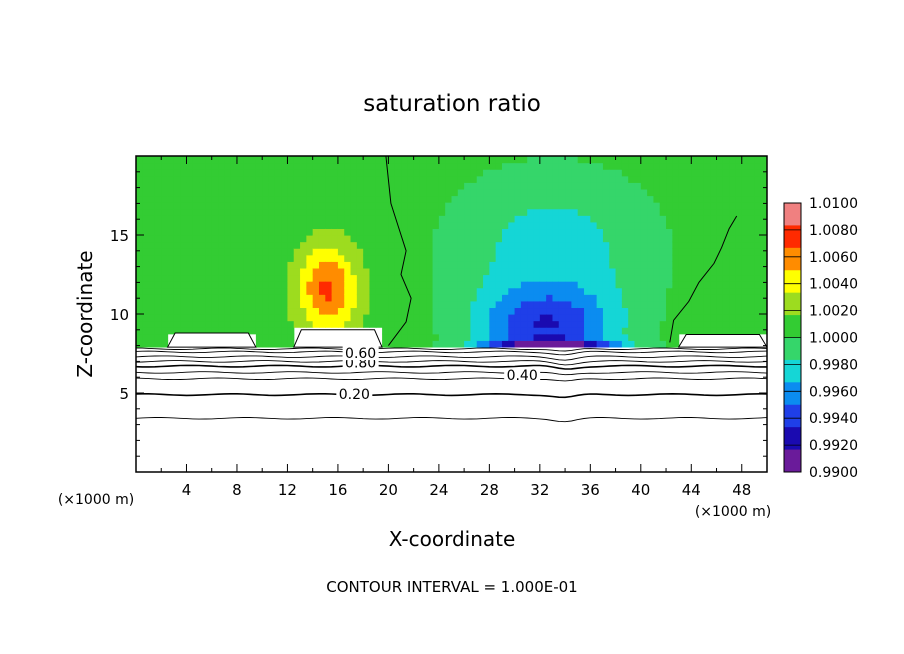  I want to click on x-tick-label: 24, so click(438, 490).